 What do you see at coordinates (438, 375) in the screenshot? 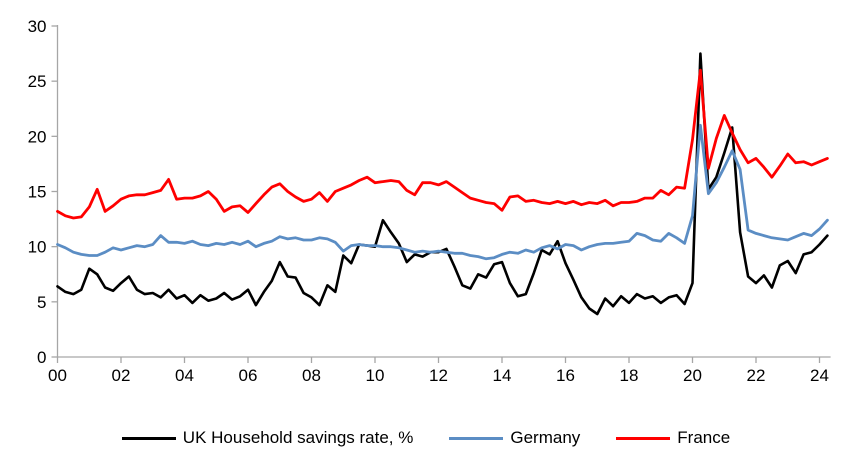
I see `x-axis-label: 12` at bounding box center [438, 375].